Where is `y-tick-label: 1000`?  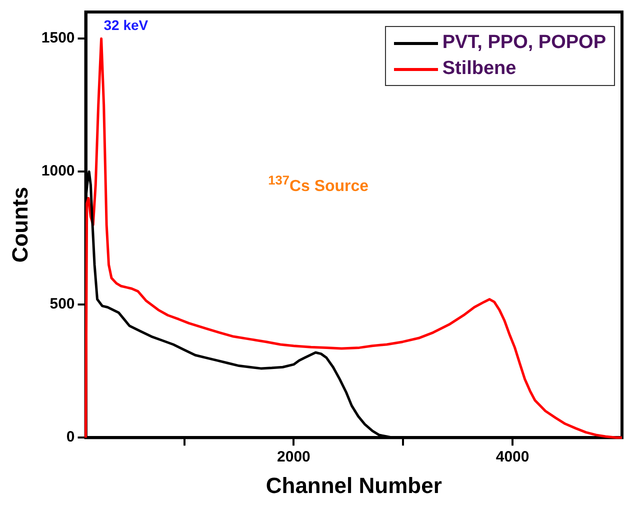 y-tick-label: 1000 is located at coordinates (58, 171).